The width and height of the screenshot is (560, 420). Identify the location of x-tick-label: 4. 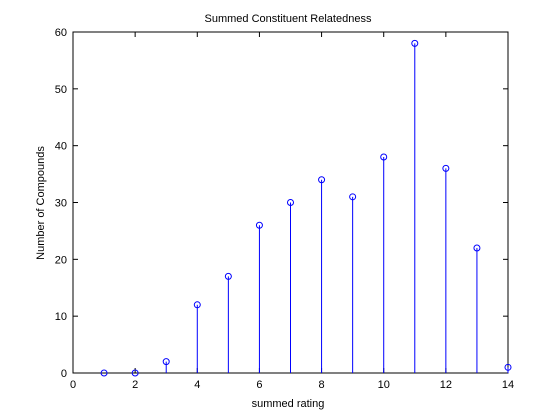
(197, 385).